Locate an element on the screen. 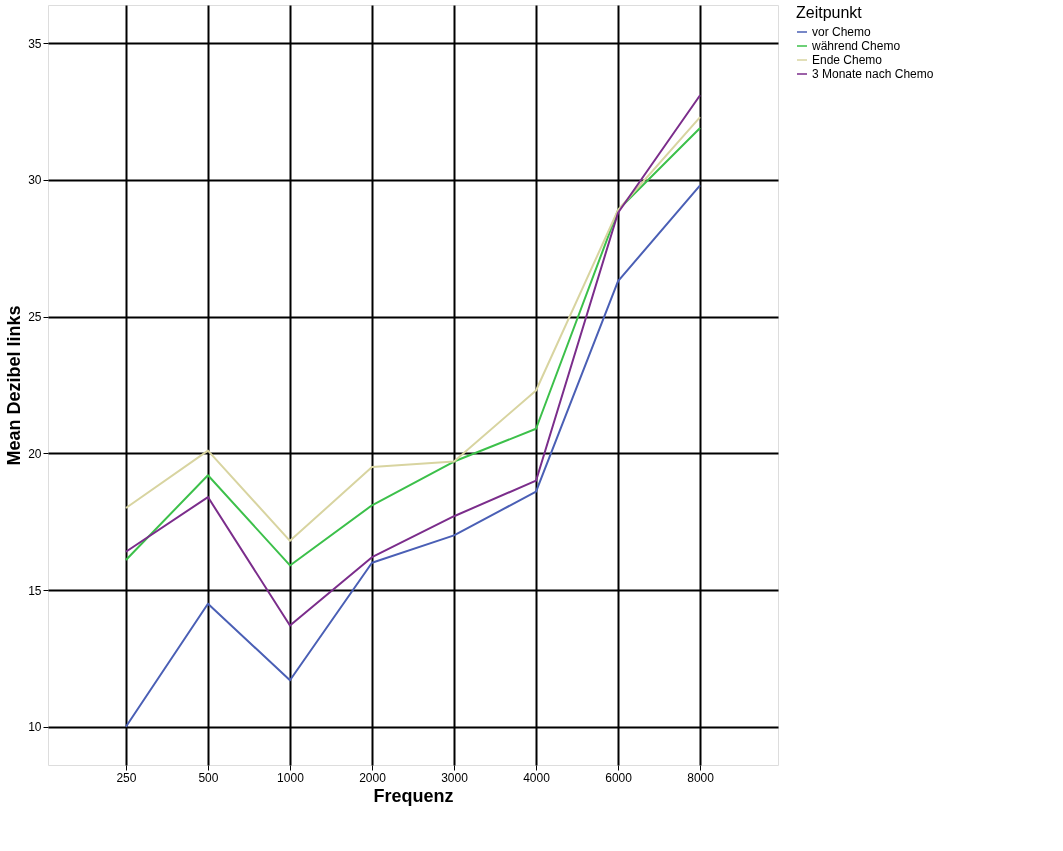  x-tick-label: 1000 is located at coordinates (291, 777).